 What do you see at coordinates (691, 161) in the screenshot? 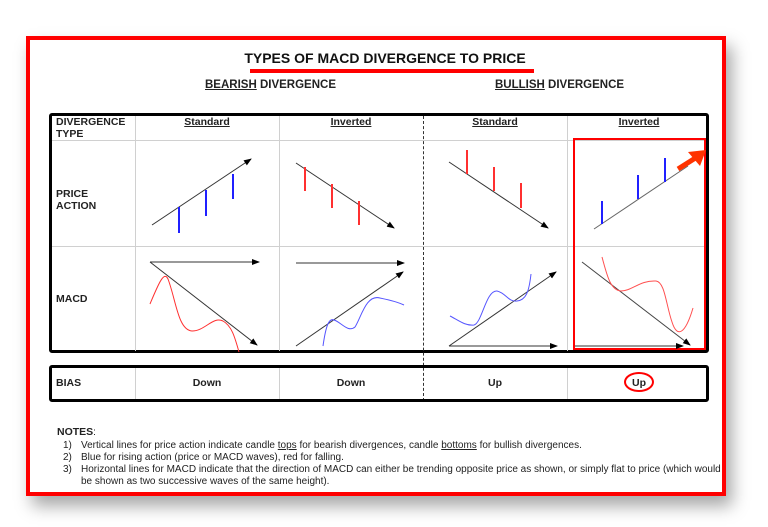
I see `callout-arrow-icon` at bounding box center [691, 161].